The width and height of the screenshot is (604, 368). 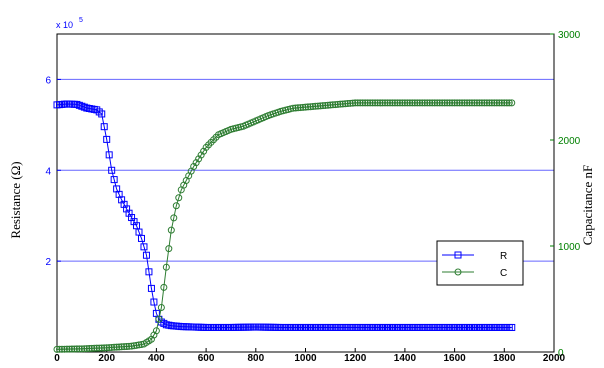 What do you see at coordinates (503, 273) in the screenshot?
I see `legend-c-label: C` at bounding box center [503, 273].